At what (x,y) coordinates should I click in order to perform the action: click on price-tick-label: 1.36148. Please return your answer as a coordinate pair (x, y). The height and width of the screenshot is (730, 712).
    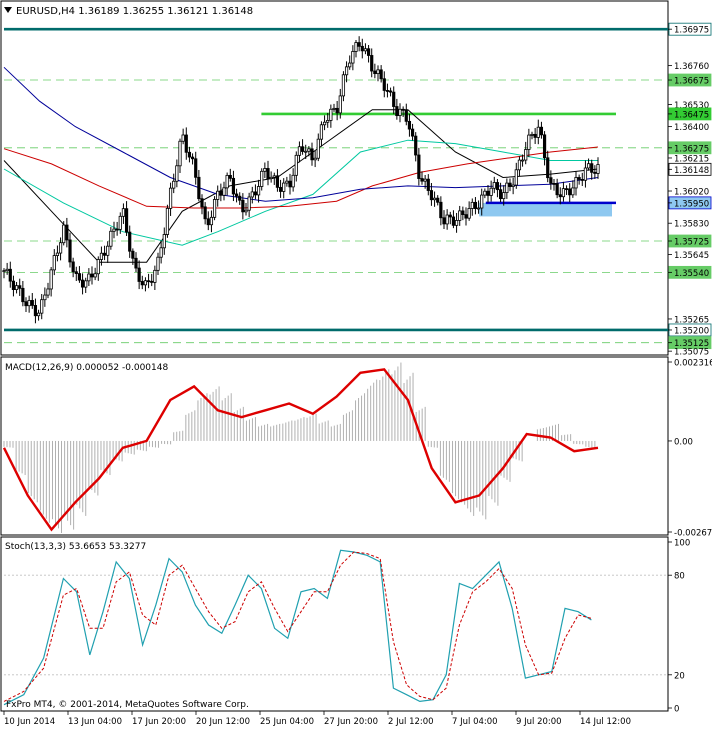
    Looking at the image, I should click on (691, 171).